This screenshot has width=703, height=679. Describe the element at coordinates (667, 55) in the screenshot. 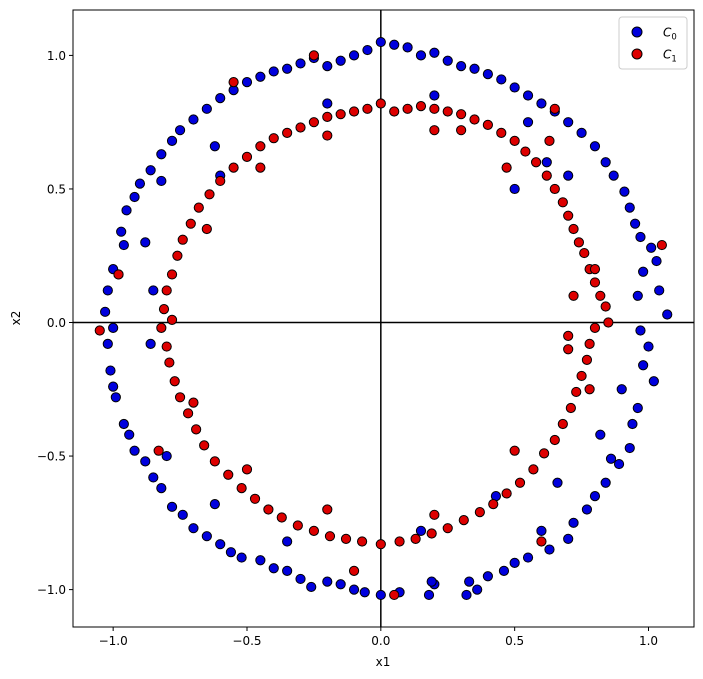

I see `legend-label-c1-base: C` at that location.